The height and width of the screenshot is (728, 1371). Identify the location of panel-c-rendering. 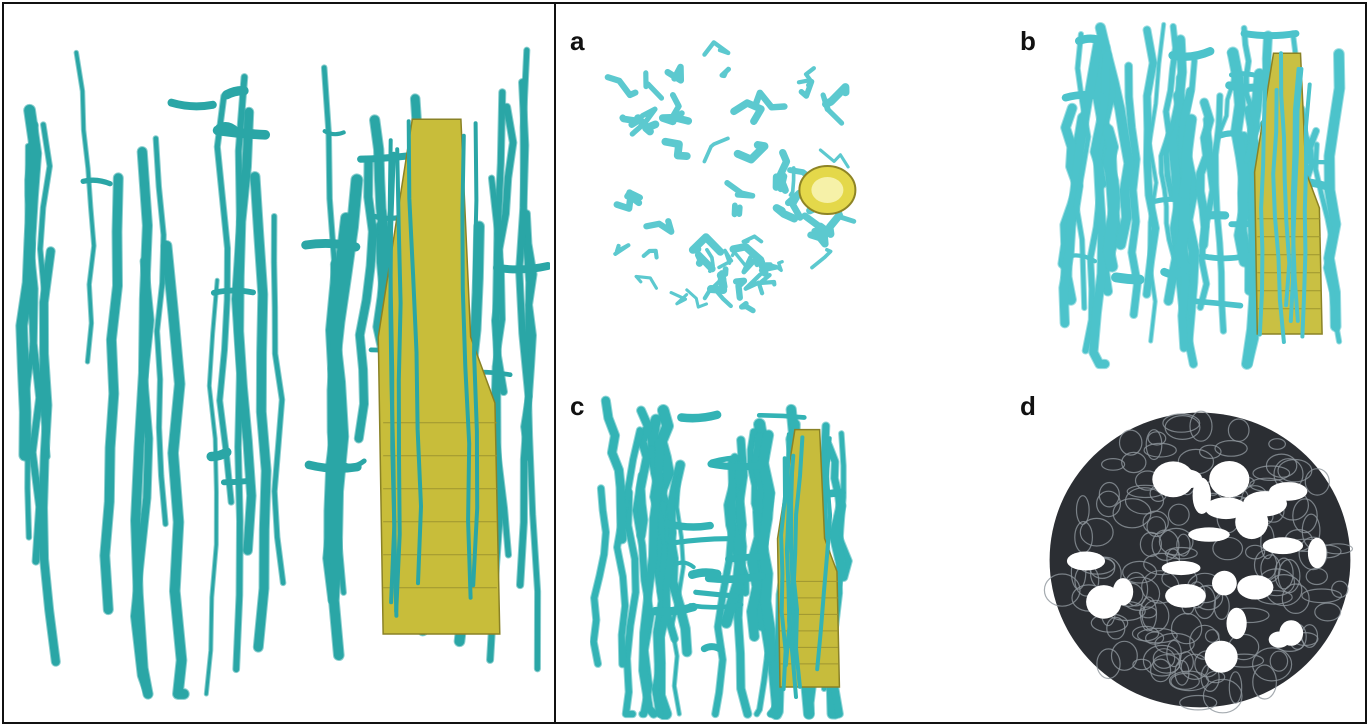
(721, 557).